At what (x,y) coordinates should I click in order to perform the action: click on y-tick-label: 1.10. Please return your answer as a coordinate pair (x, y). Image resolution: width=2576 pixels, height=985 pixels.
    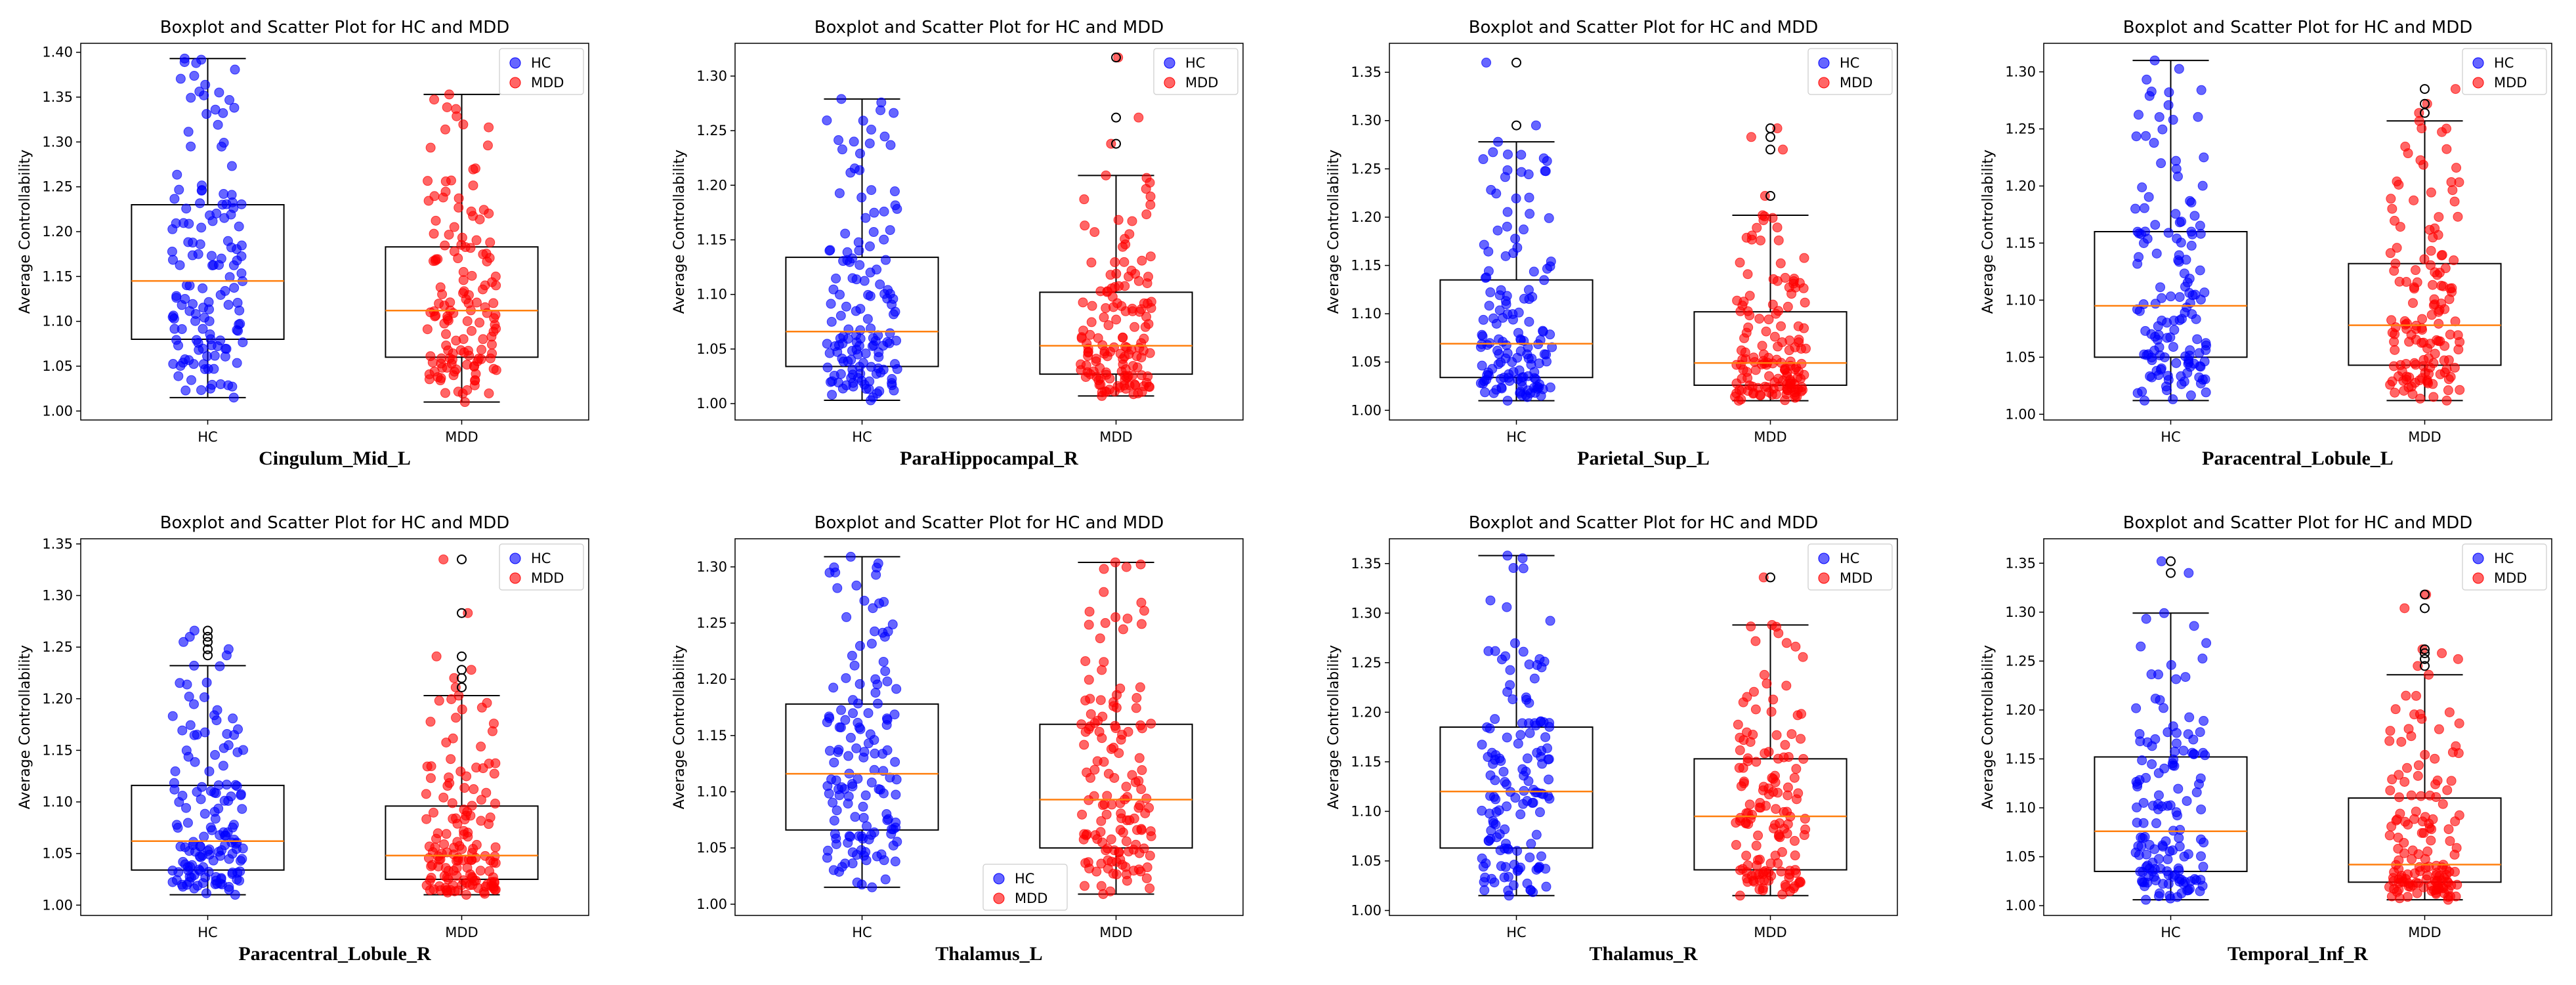
    Looking at the image, I should click on (1366, 314).